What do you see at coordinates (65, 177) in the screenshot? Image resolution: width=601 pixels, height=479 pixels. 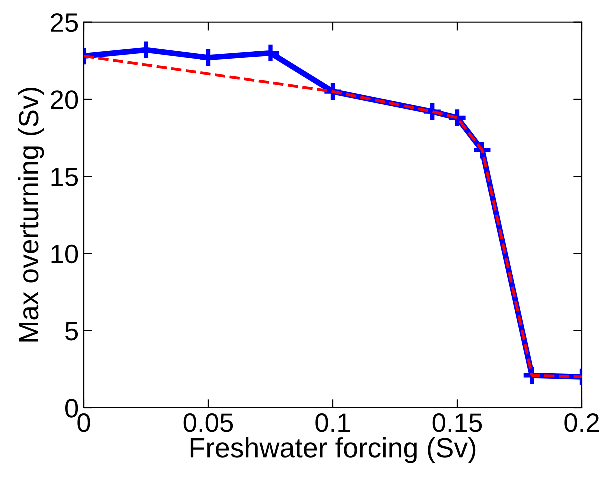 I see `y-tick-label: 15` at bounding box center [65, 177].